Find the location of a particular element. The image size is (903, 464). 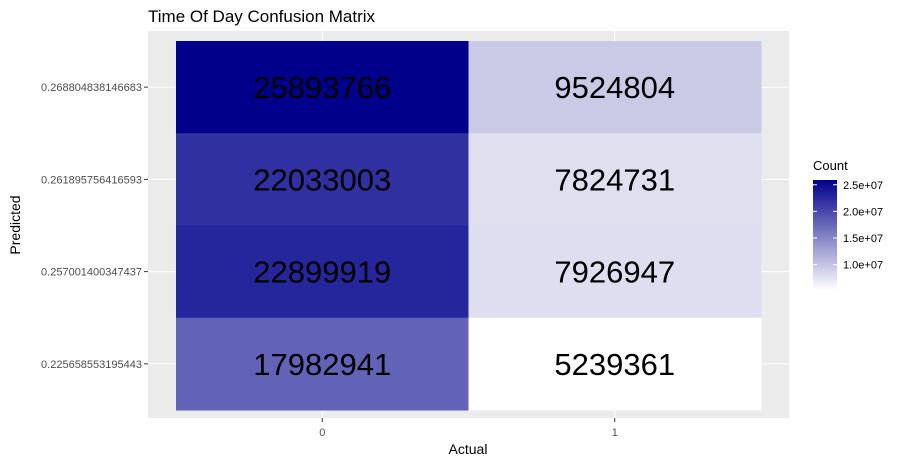

legend-tick-label: 2.0e+07 is located at coordinates (863, 212).